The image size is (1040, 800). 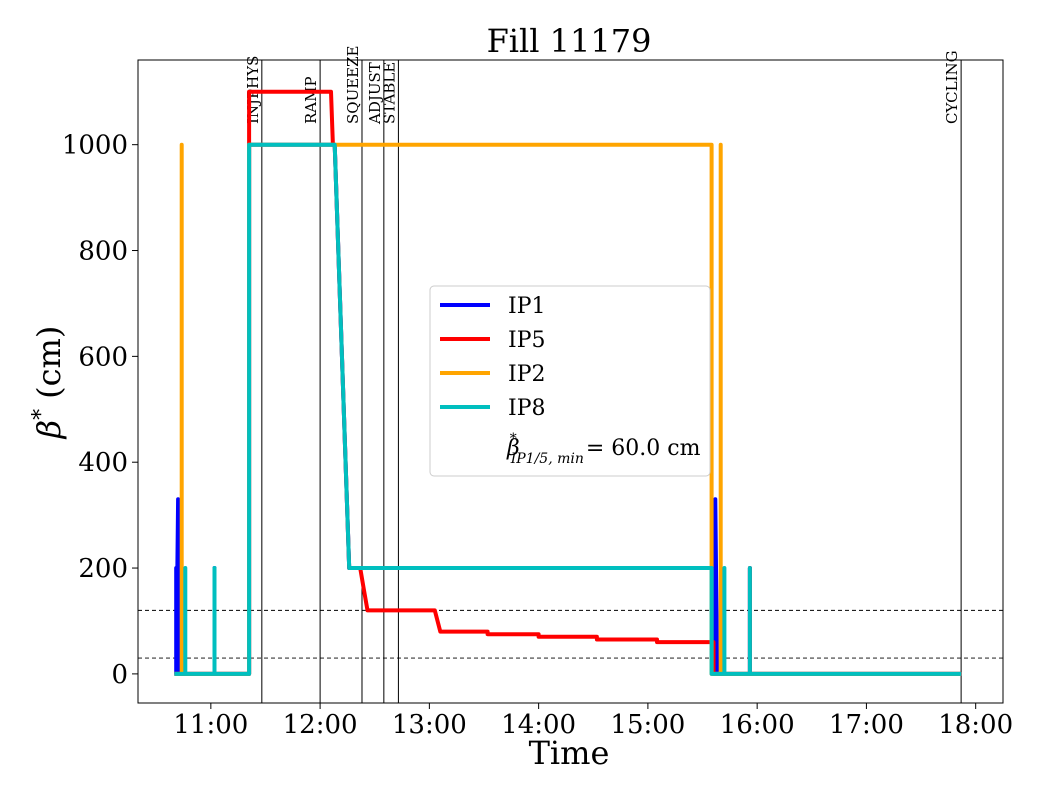 What do you see at coordinates (375, 93) in the screenshot?
I see `phase-label: ADJUST` at bounding box center [375, 93].